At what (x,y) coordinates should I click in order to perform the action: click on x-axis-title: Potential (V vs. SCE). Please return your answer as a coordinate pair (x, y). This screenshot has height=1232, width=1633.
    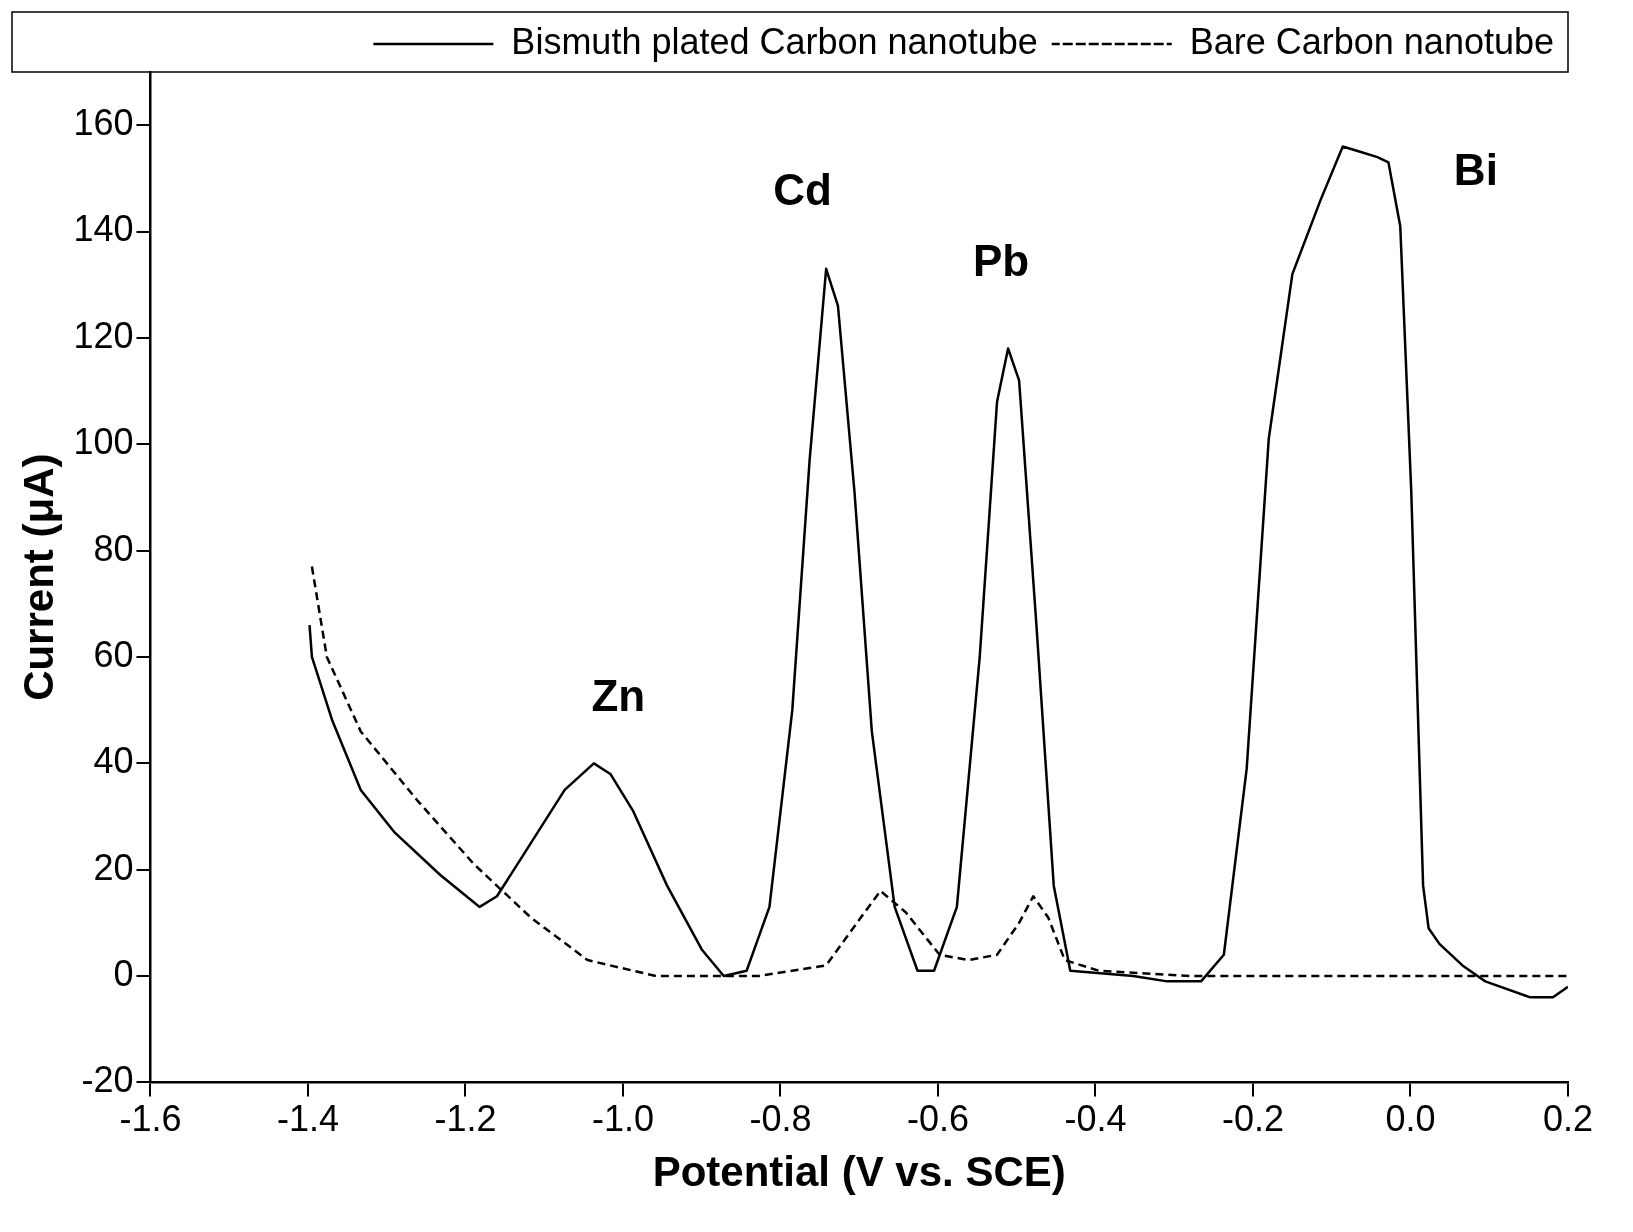
    Looking at the image, I should click on (859, 1172).